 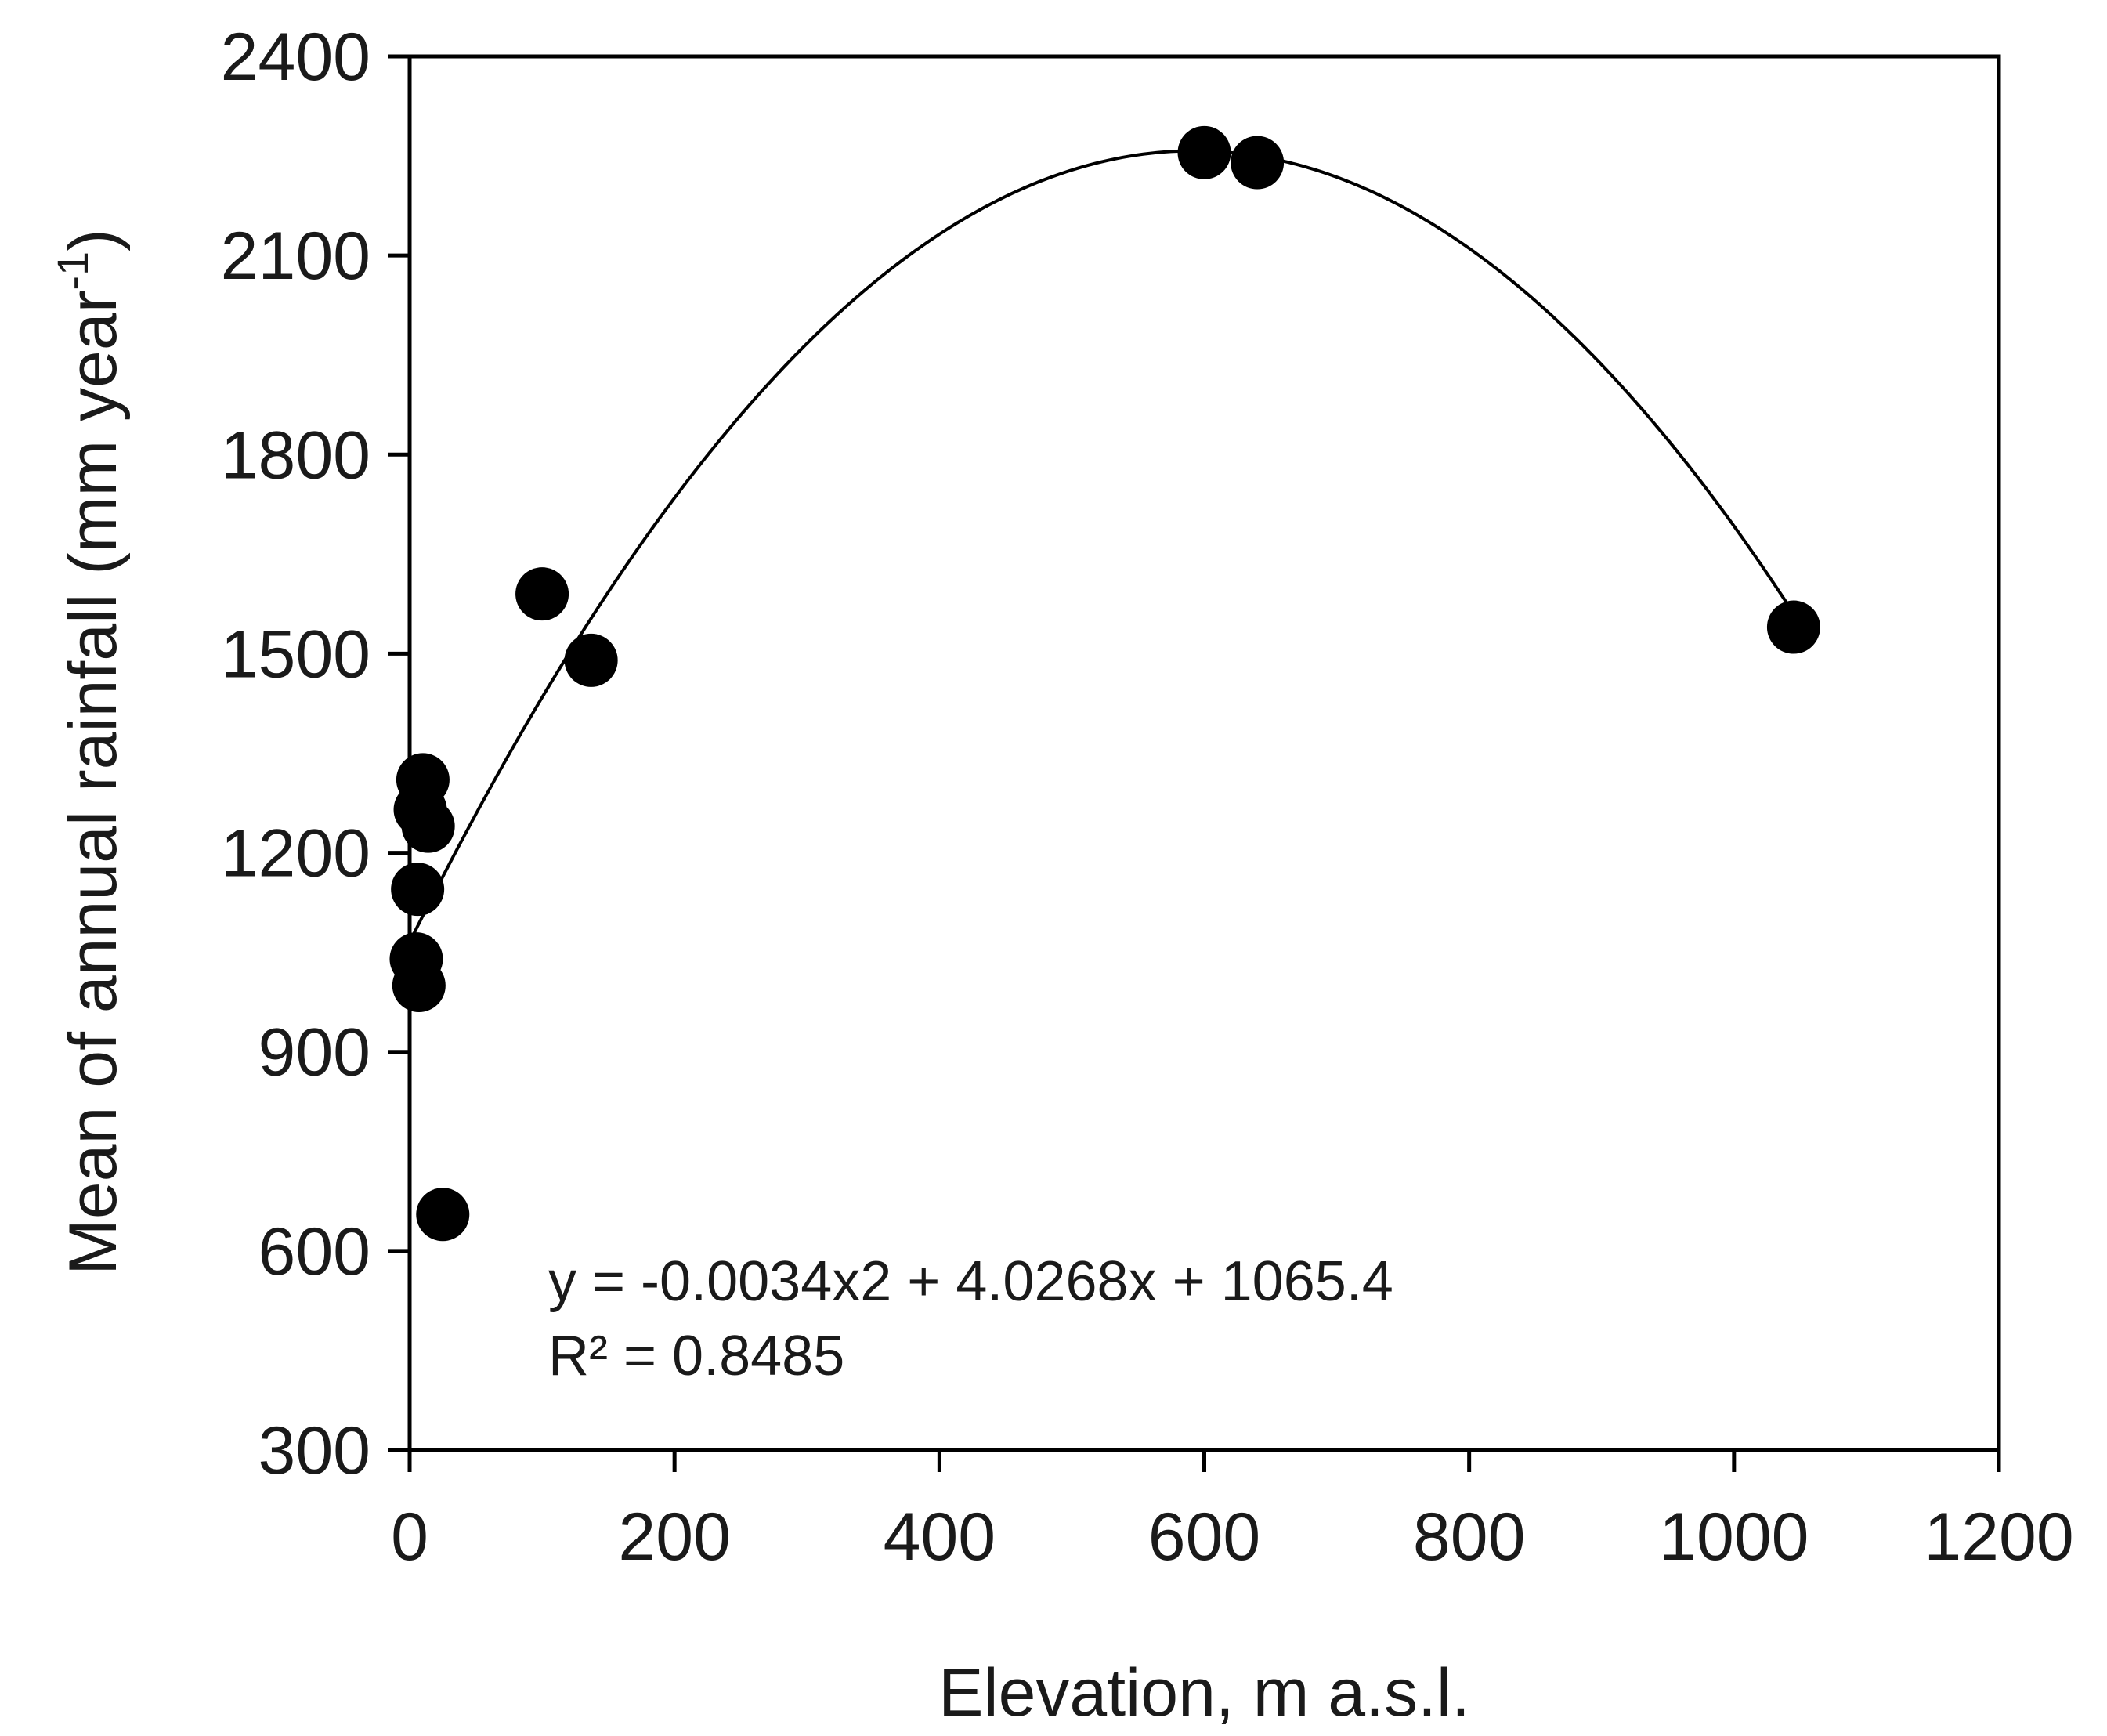 I want to click on y-tick-label: 1200, so click(x=295, y=854).